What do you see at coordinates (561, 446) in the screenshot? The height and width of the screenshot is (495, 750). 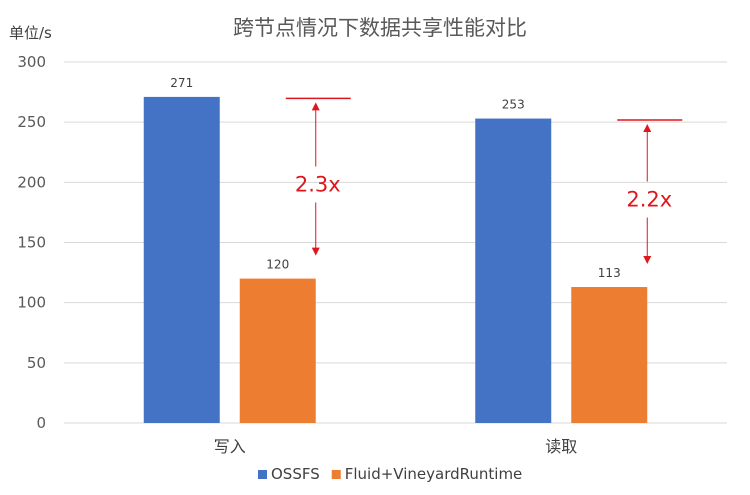 I see `x-category-label: 读取` at bounding box center [561, 446].